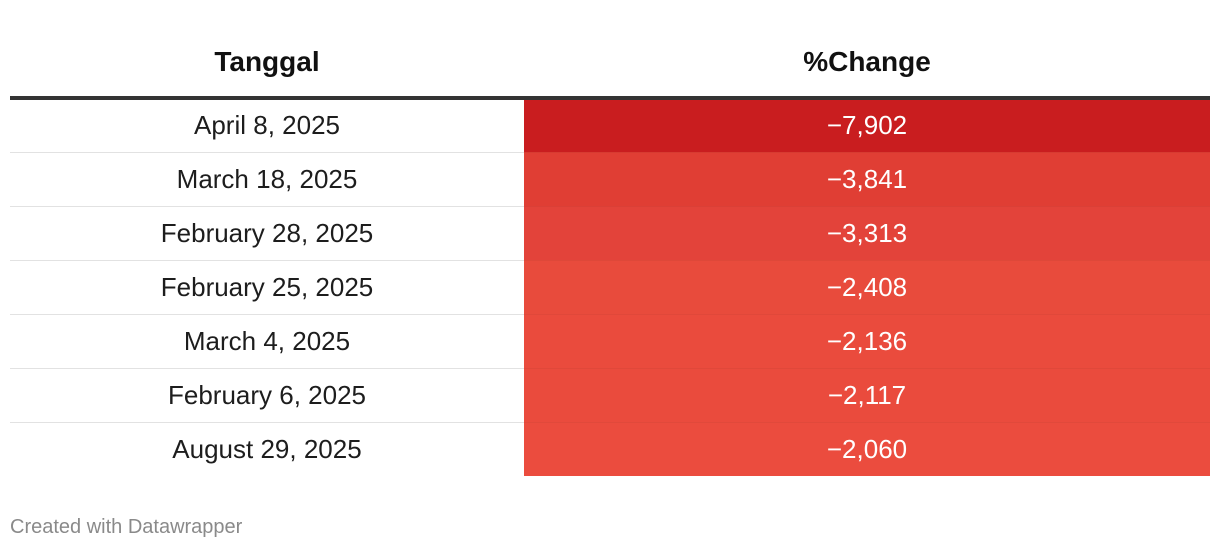  What do you see at coordinates (867, 125) in the screenshot?
I see `change-value-cell: −7,902` at bounding box center [867, 125].